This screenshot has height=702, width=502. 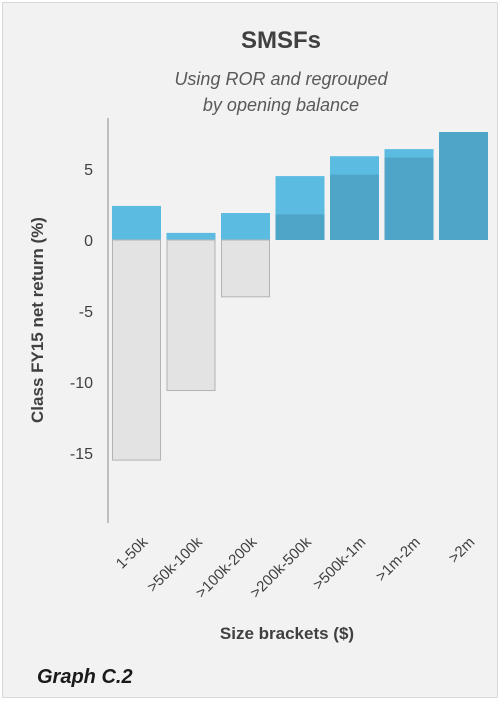 What do you see at coordinates (398, 559) in the screenshot?
I see `x-tick-label-6: >1m-2m` at bounding box center [398, 559].